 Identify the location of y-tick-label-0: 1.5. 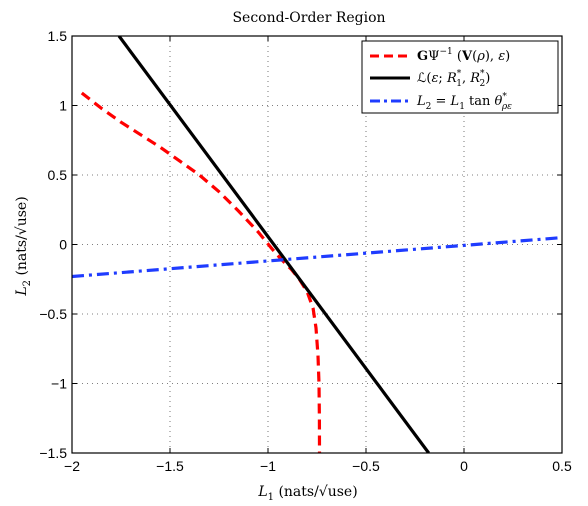
(58, 36).